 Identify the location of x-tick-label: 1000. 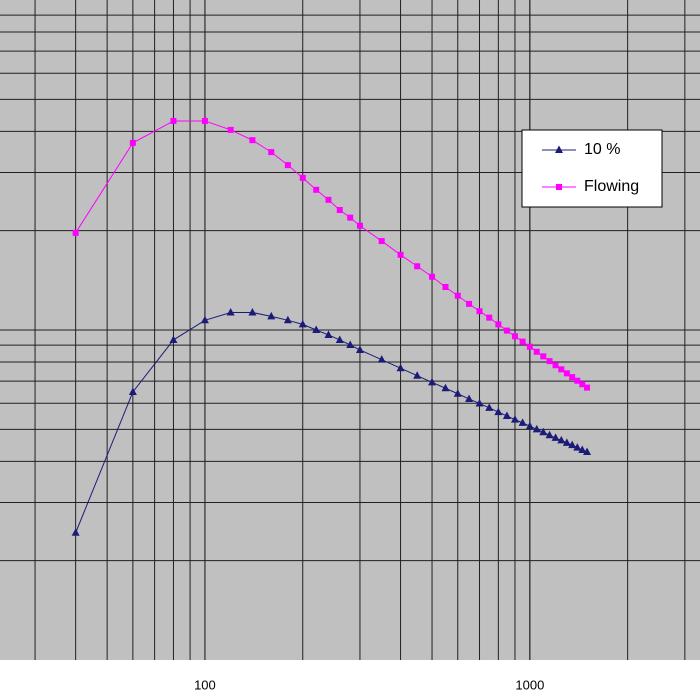
(529, 684).